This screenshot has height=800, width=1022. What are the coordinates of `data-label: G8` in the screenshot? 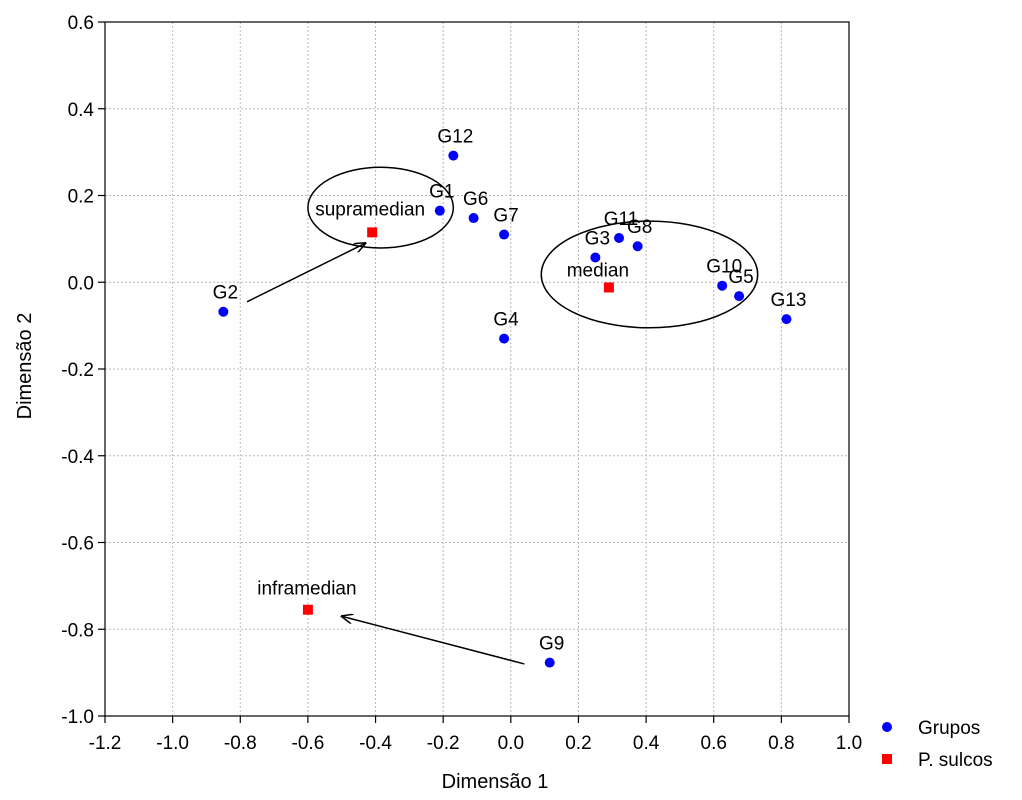 It's located at (639, 227).